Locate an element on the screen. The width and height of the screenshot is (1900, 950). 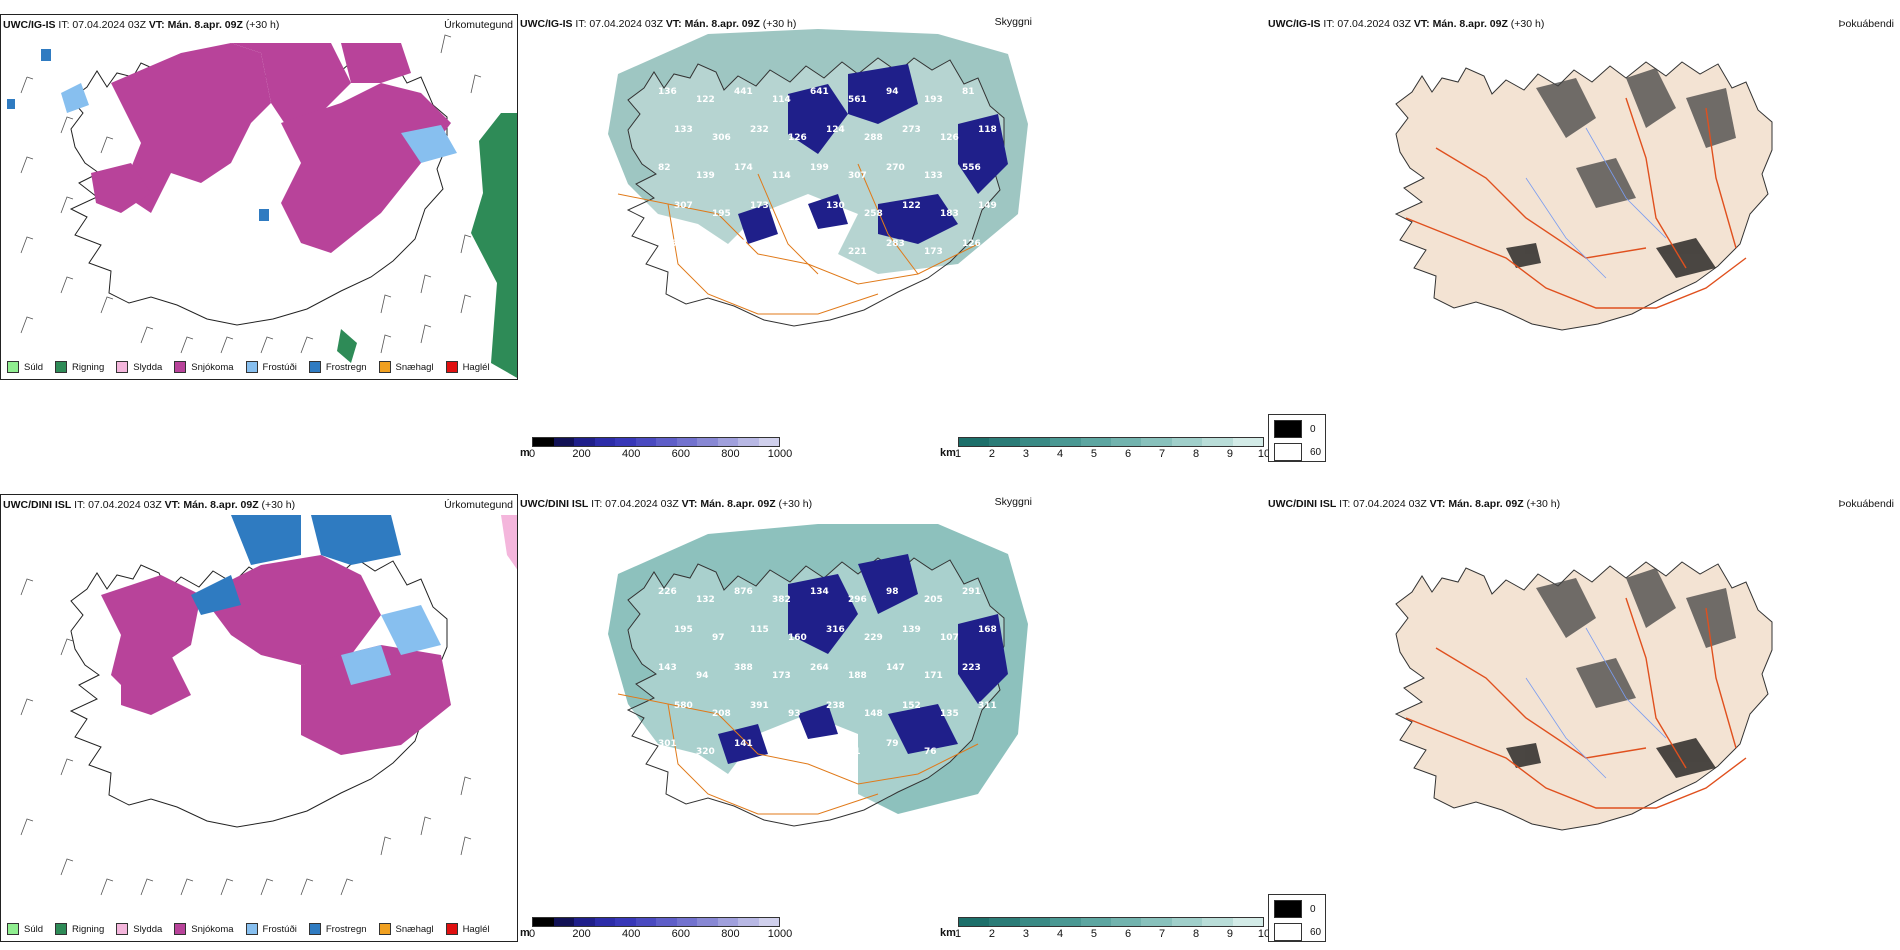
legend-label: Snæhagl is located at coordinates (414, 367).